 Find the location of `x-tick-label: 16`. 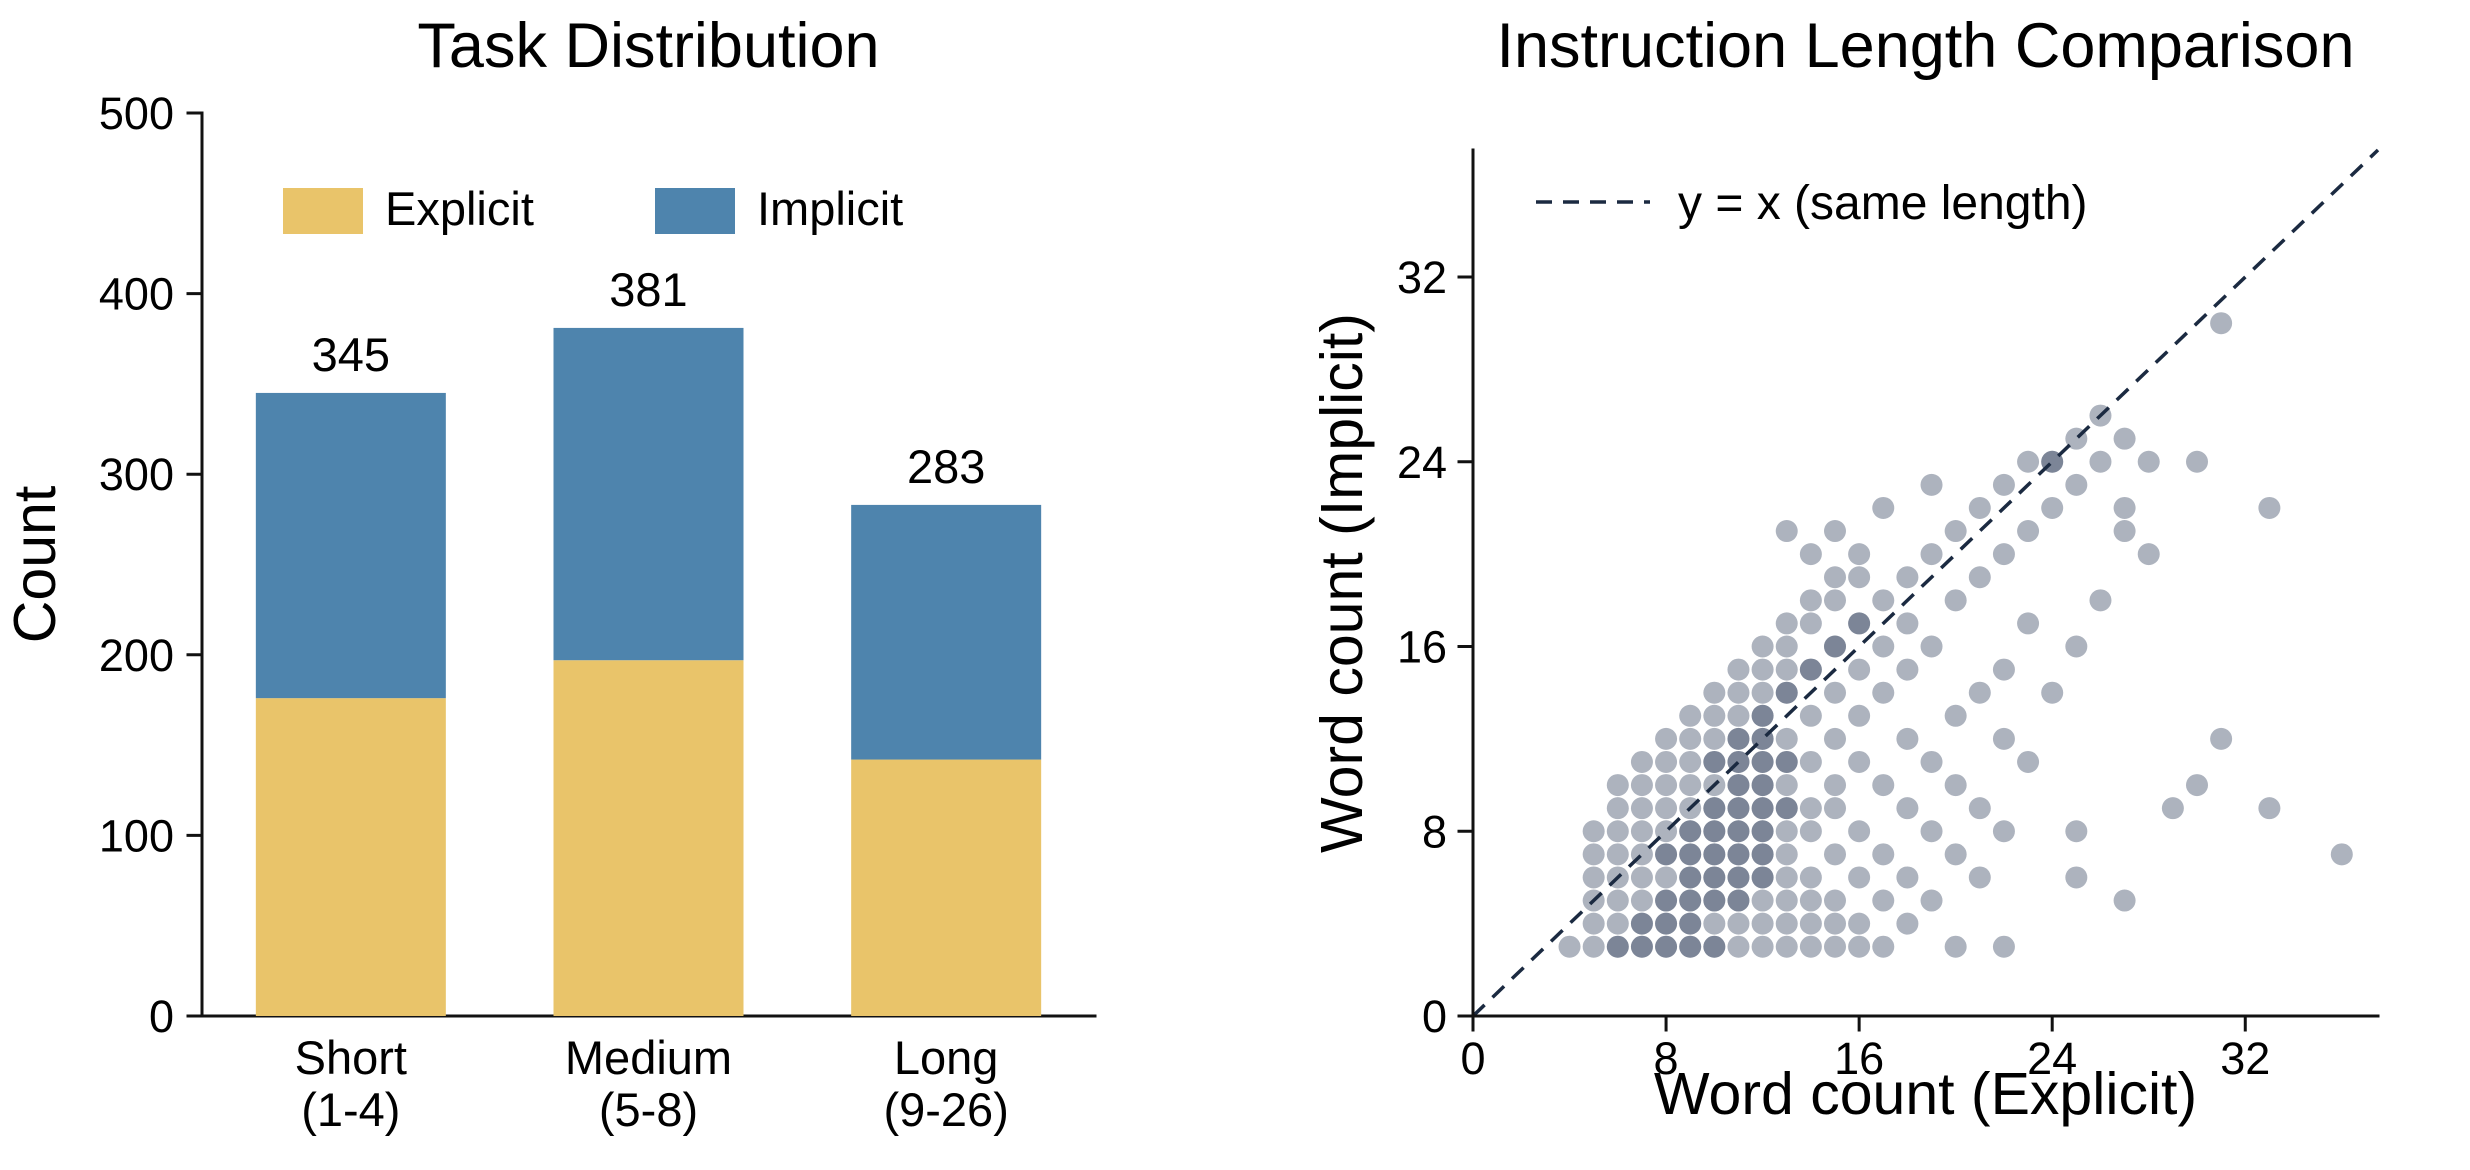

x-tick-label: 16 is located at coordinates (1859, 1058).